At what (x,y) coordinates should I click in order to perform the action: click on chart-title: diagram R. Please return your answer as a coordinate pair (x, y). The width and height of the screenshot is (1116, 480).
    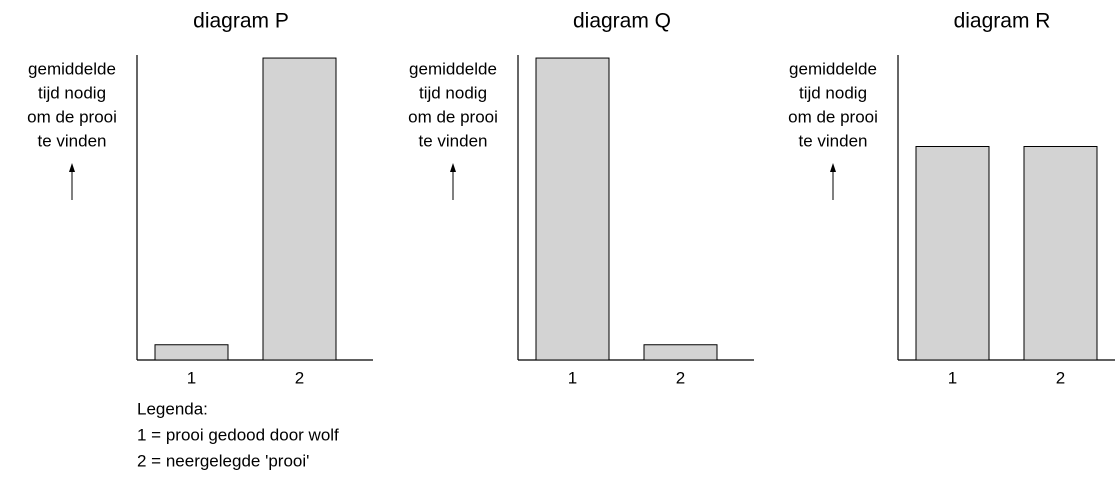
    Looking at the image, I should click on (1002, 21).